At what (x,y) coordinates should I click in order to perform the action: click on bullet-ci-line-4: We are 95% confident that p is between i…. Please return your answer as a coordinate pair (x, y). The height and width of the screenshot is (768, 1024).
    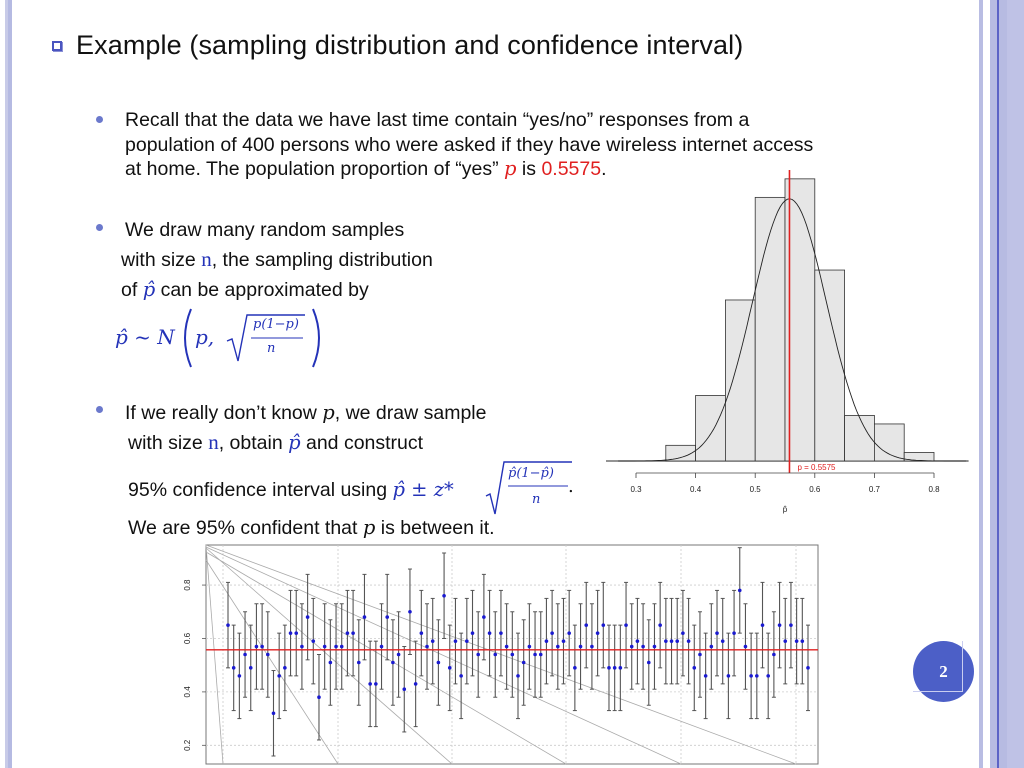
    Looking at the image, I should click on (311, 527).